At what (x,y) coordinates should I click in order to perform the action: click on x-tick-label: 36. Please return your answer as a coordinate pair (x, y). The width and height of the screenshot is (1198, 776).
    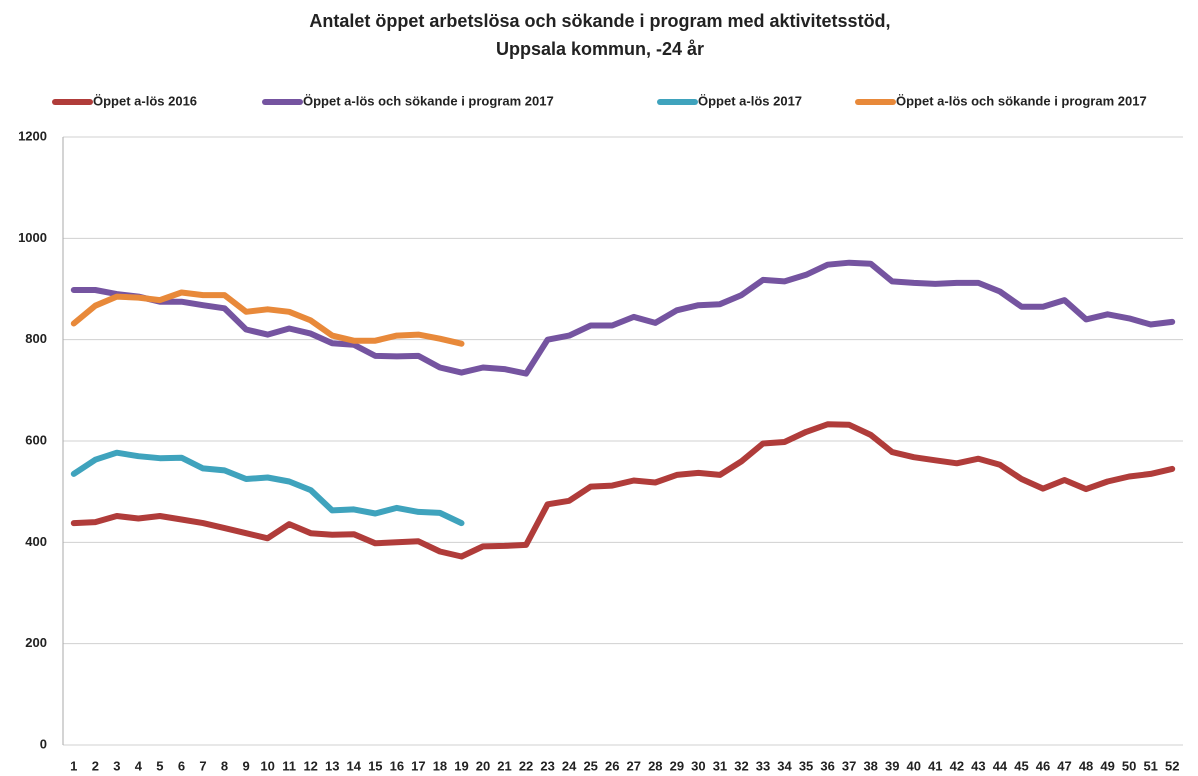
    Looking at the image, I should click on (827, 765).